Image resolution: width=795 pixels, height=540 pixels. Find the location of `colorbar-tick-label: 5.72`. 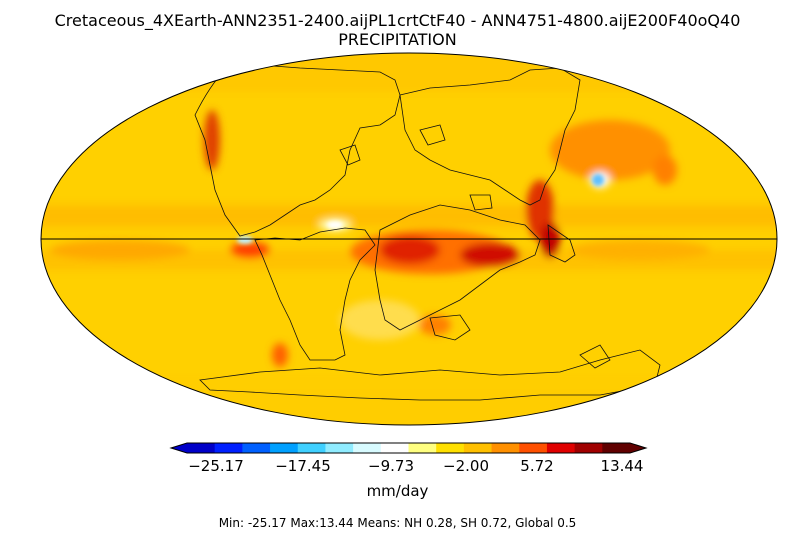

colorbar-tick-label: 5.72 is located at coordinates (537, 466).